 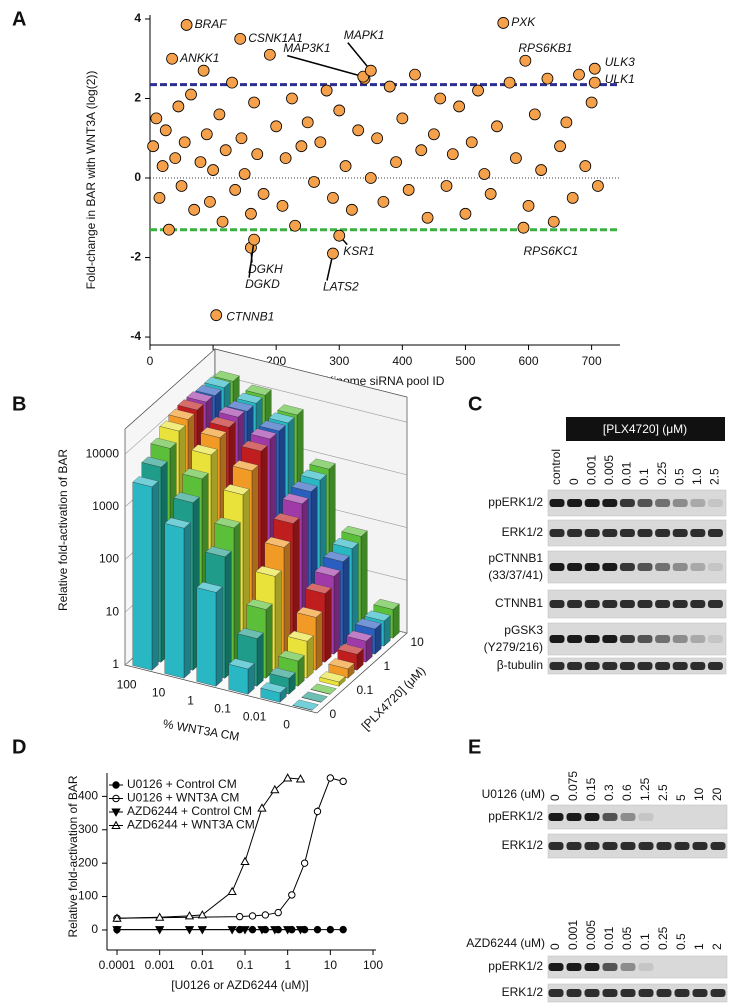 I want to click on row-label: (33/37/41), so click(x=515, y=575).